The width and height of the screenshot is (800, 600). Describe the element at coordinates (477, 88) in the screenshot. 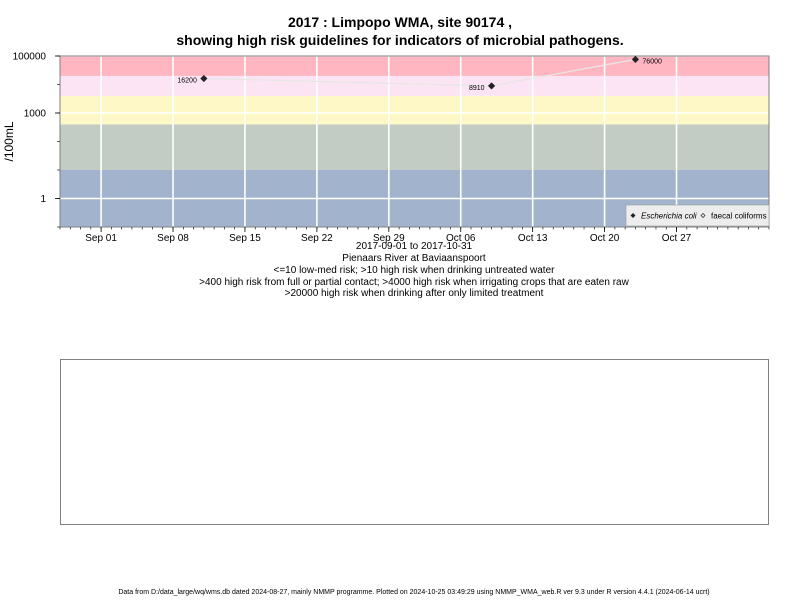

I see `data-label-1-2: 8910` at that location.